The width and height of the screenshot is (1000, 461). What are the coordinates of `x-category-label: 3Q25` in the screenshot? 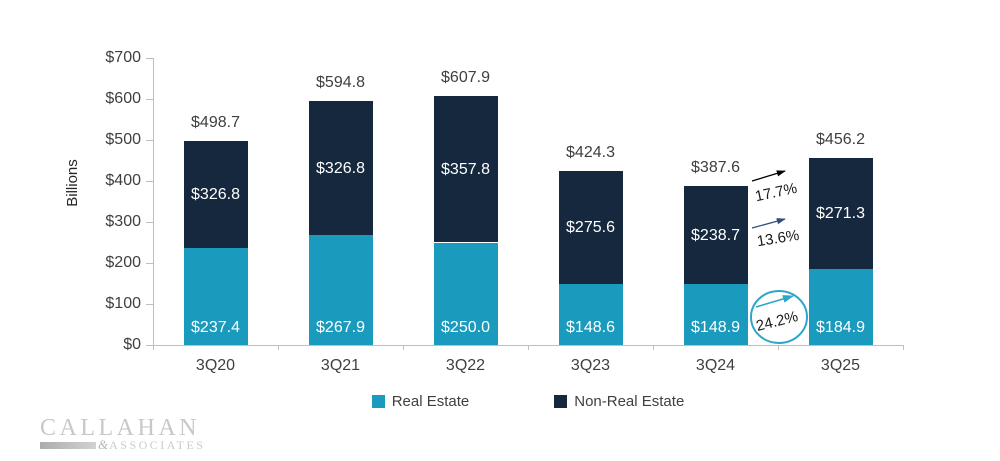 It's located at (840, 365).